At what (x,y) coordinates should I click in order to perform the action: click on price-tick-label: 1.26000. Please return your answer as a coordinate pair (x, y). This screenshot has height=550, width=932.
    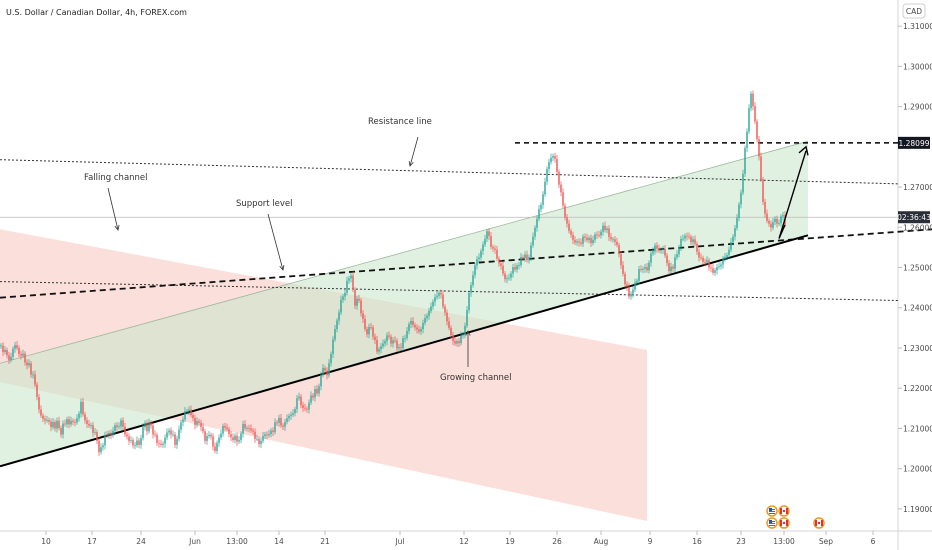
    Looking at the image, I should click on (917, 227).